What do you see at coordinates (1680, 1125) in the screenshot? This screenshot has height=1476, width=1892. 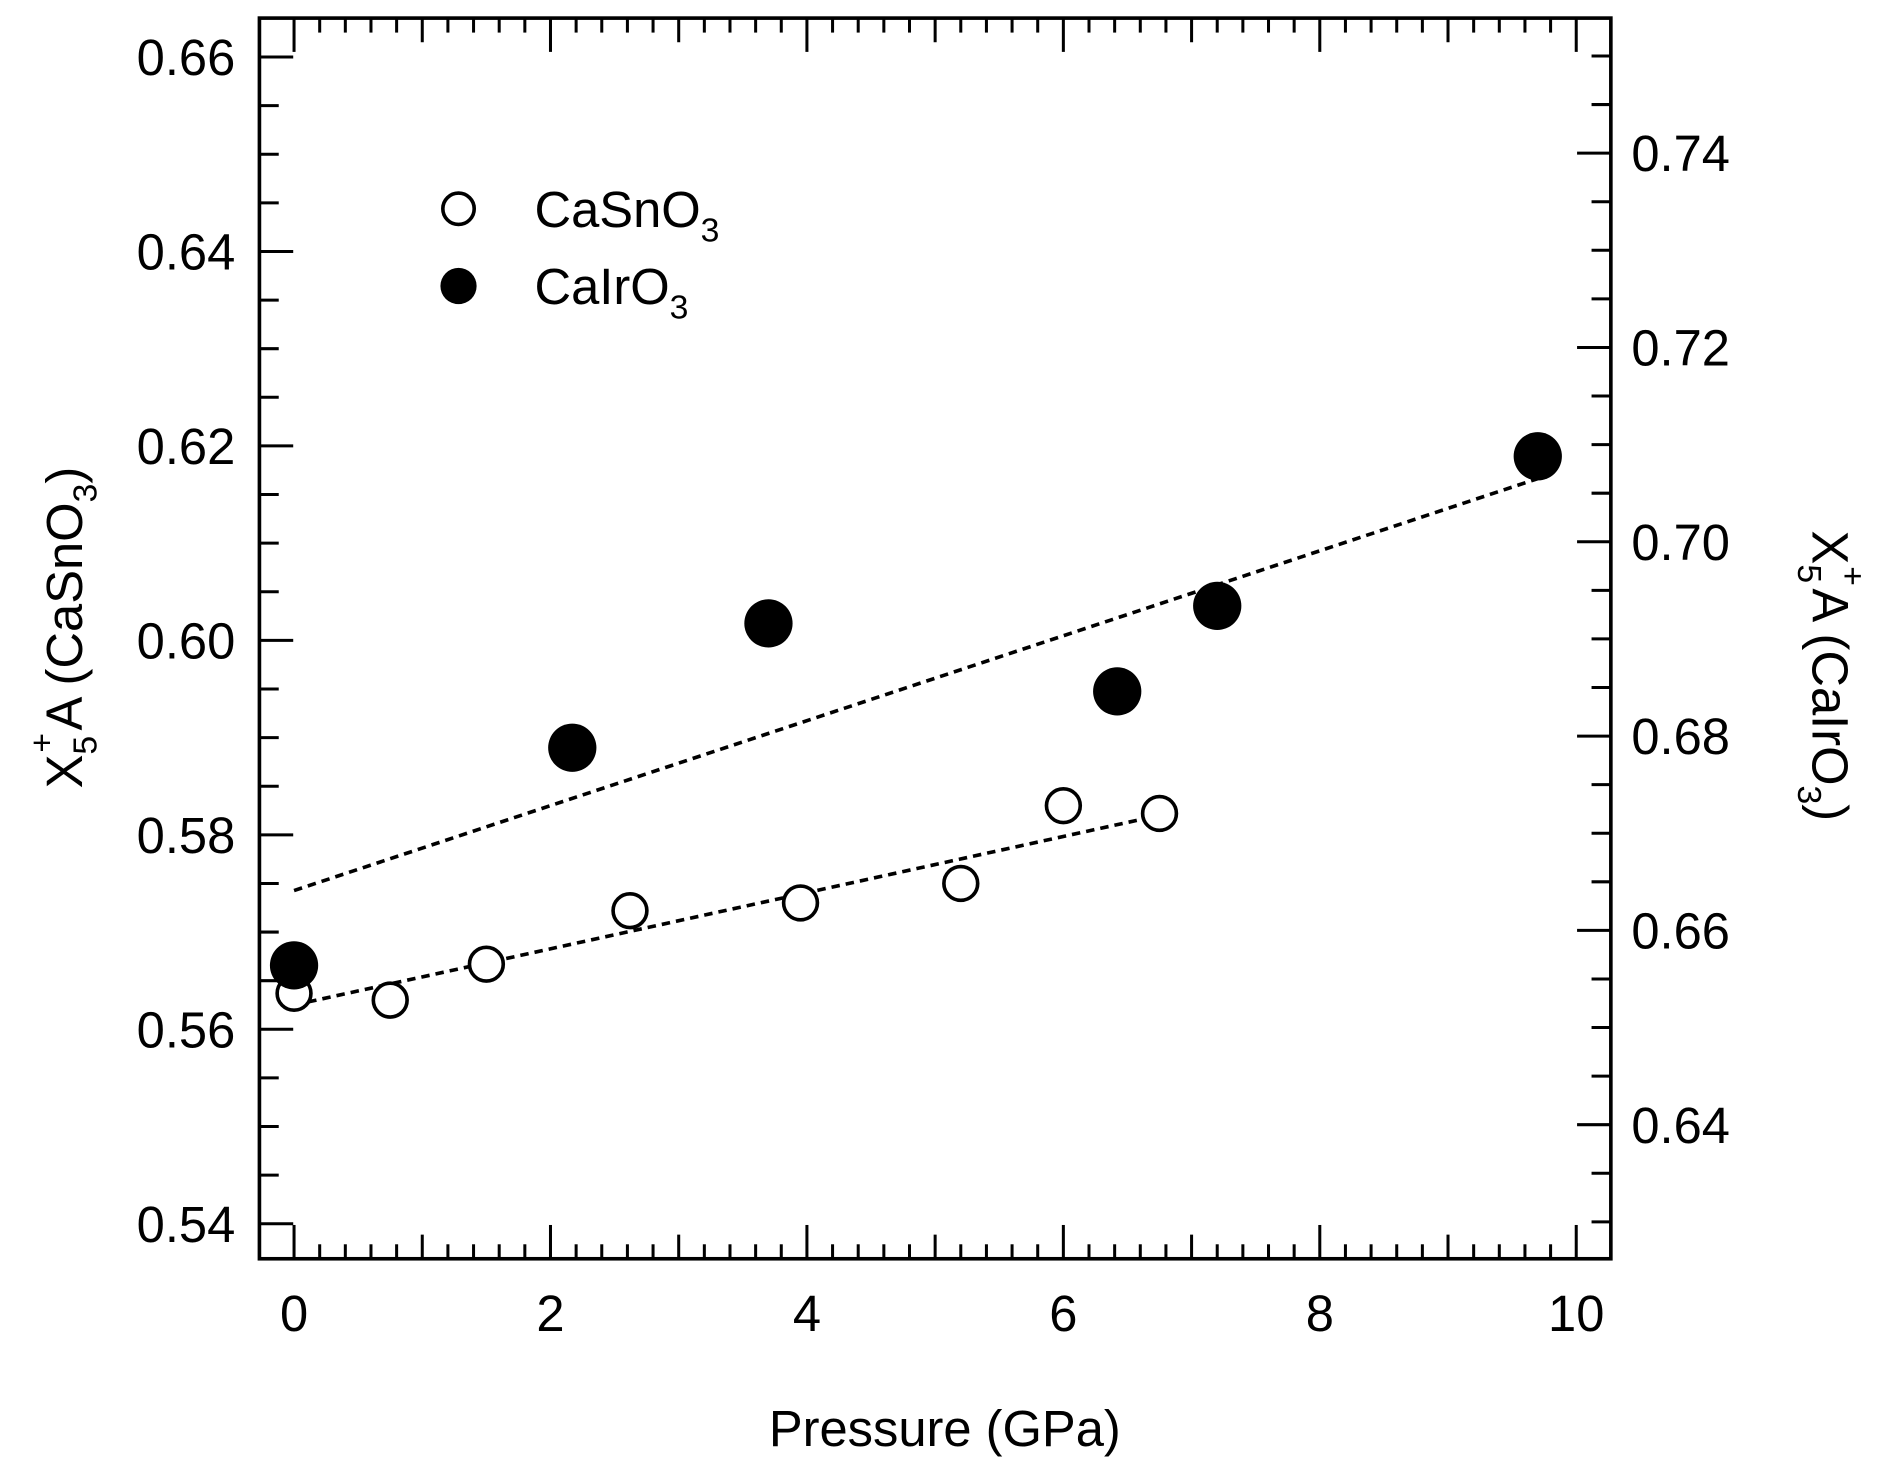 I see `y-right-tick-label: 0.64` at bounding box center [1680, 1125].